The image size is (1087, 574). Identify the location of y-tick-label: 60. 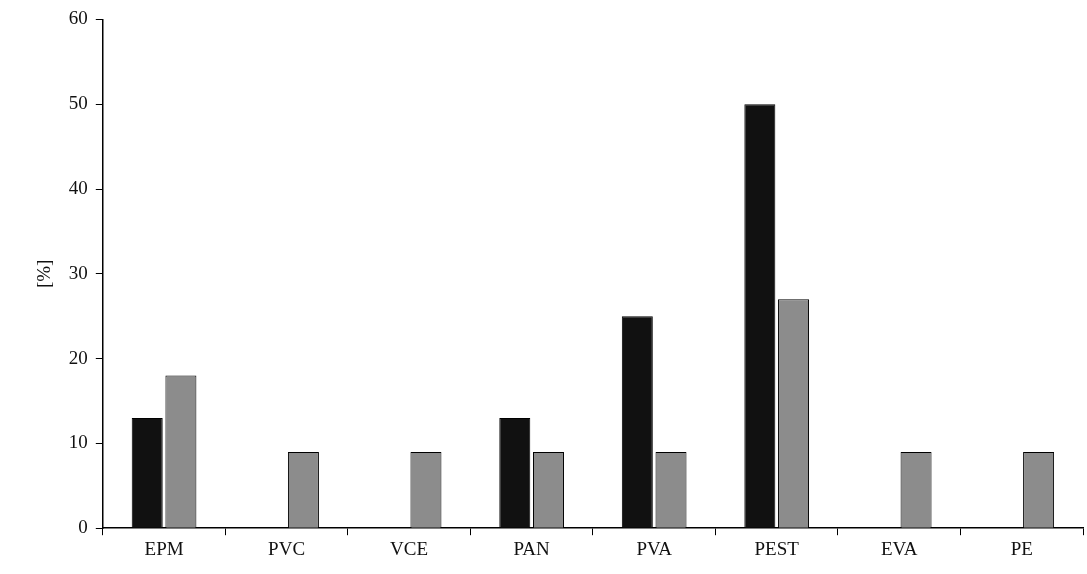
(78, 18).